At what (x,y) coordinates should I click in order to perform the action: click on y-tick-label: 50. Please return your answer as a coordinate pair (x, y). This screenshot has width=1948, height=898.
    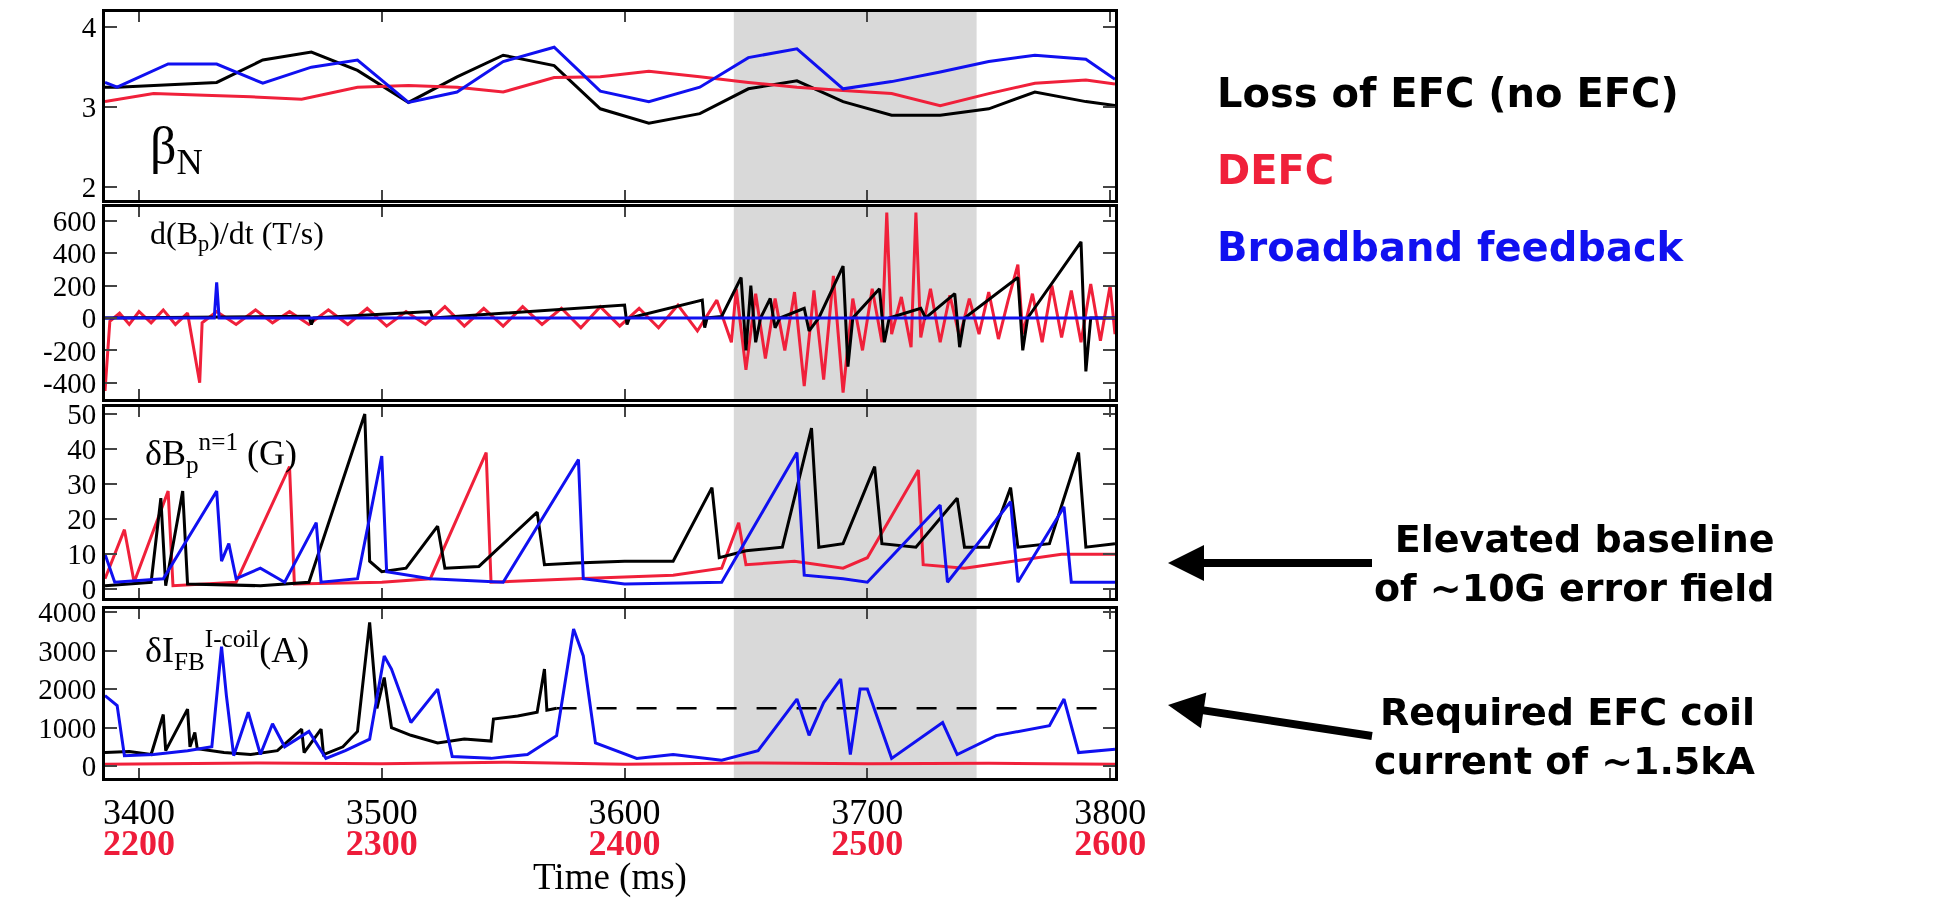
    Looking at the image, I should click on (82, 414).